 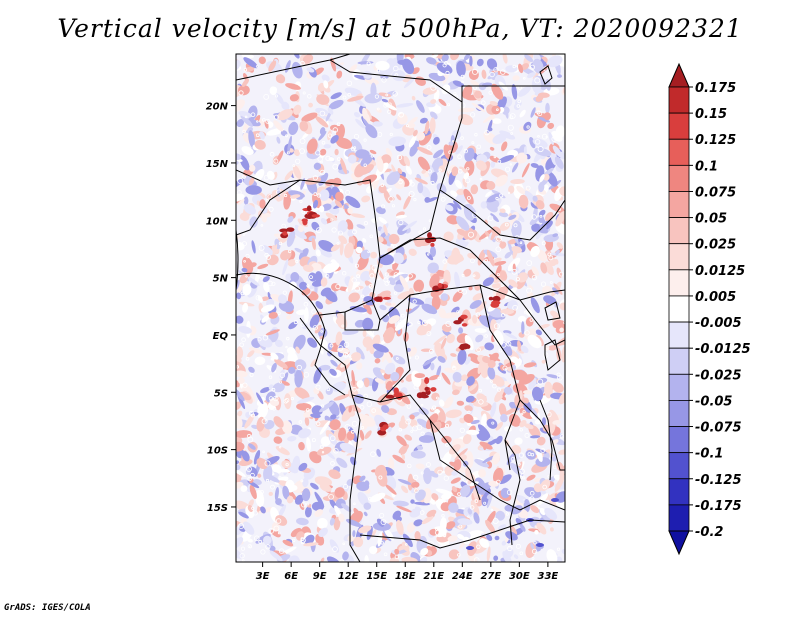 I want to click on lon-tick-label-2: 9E, so click(x=320, y=576).